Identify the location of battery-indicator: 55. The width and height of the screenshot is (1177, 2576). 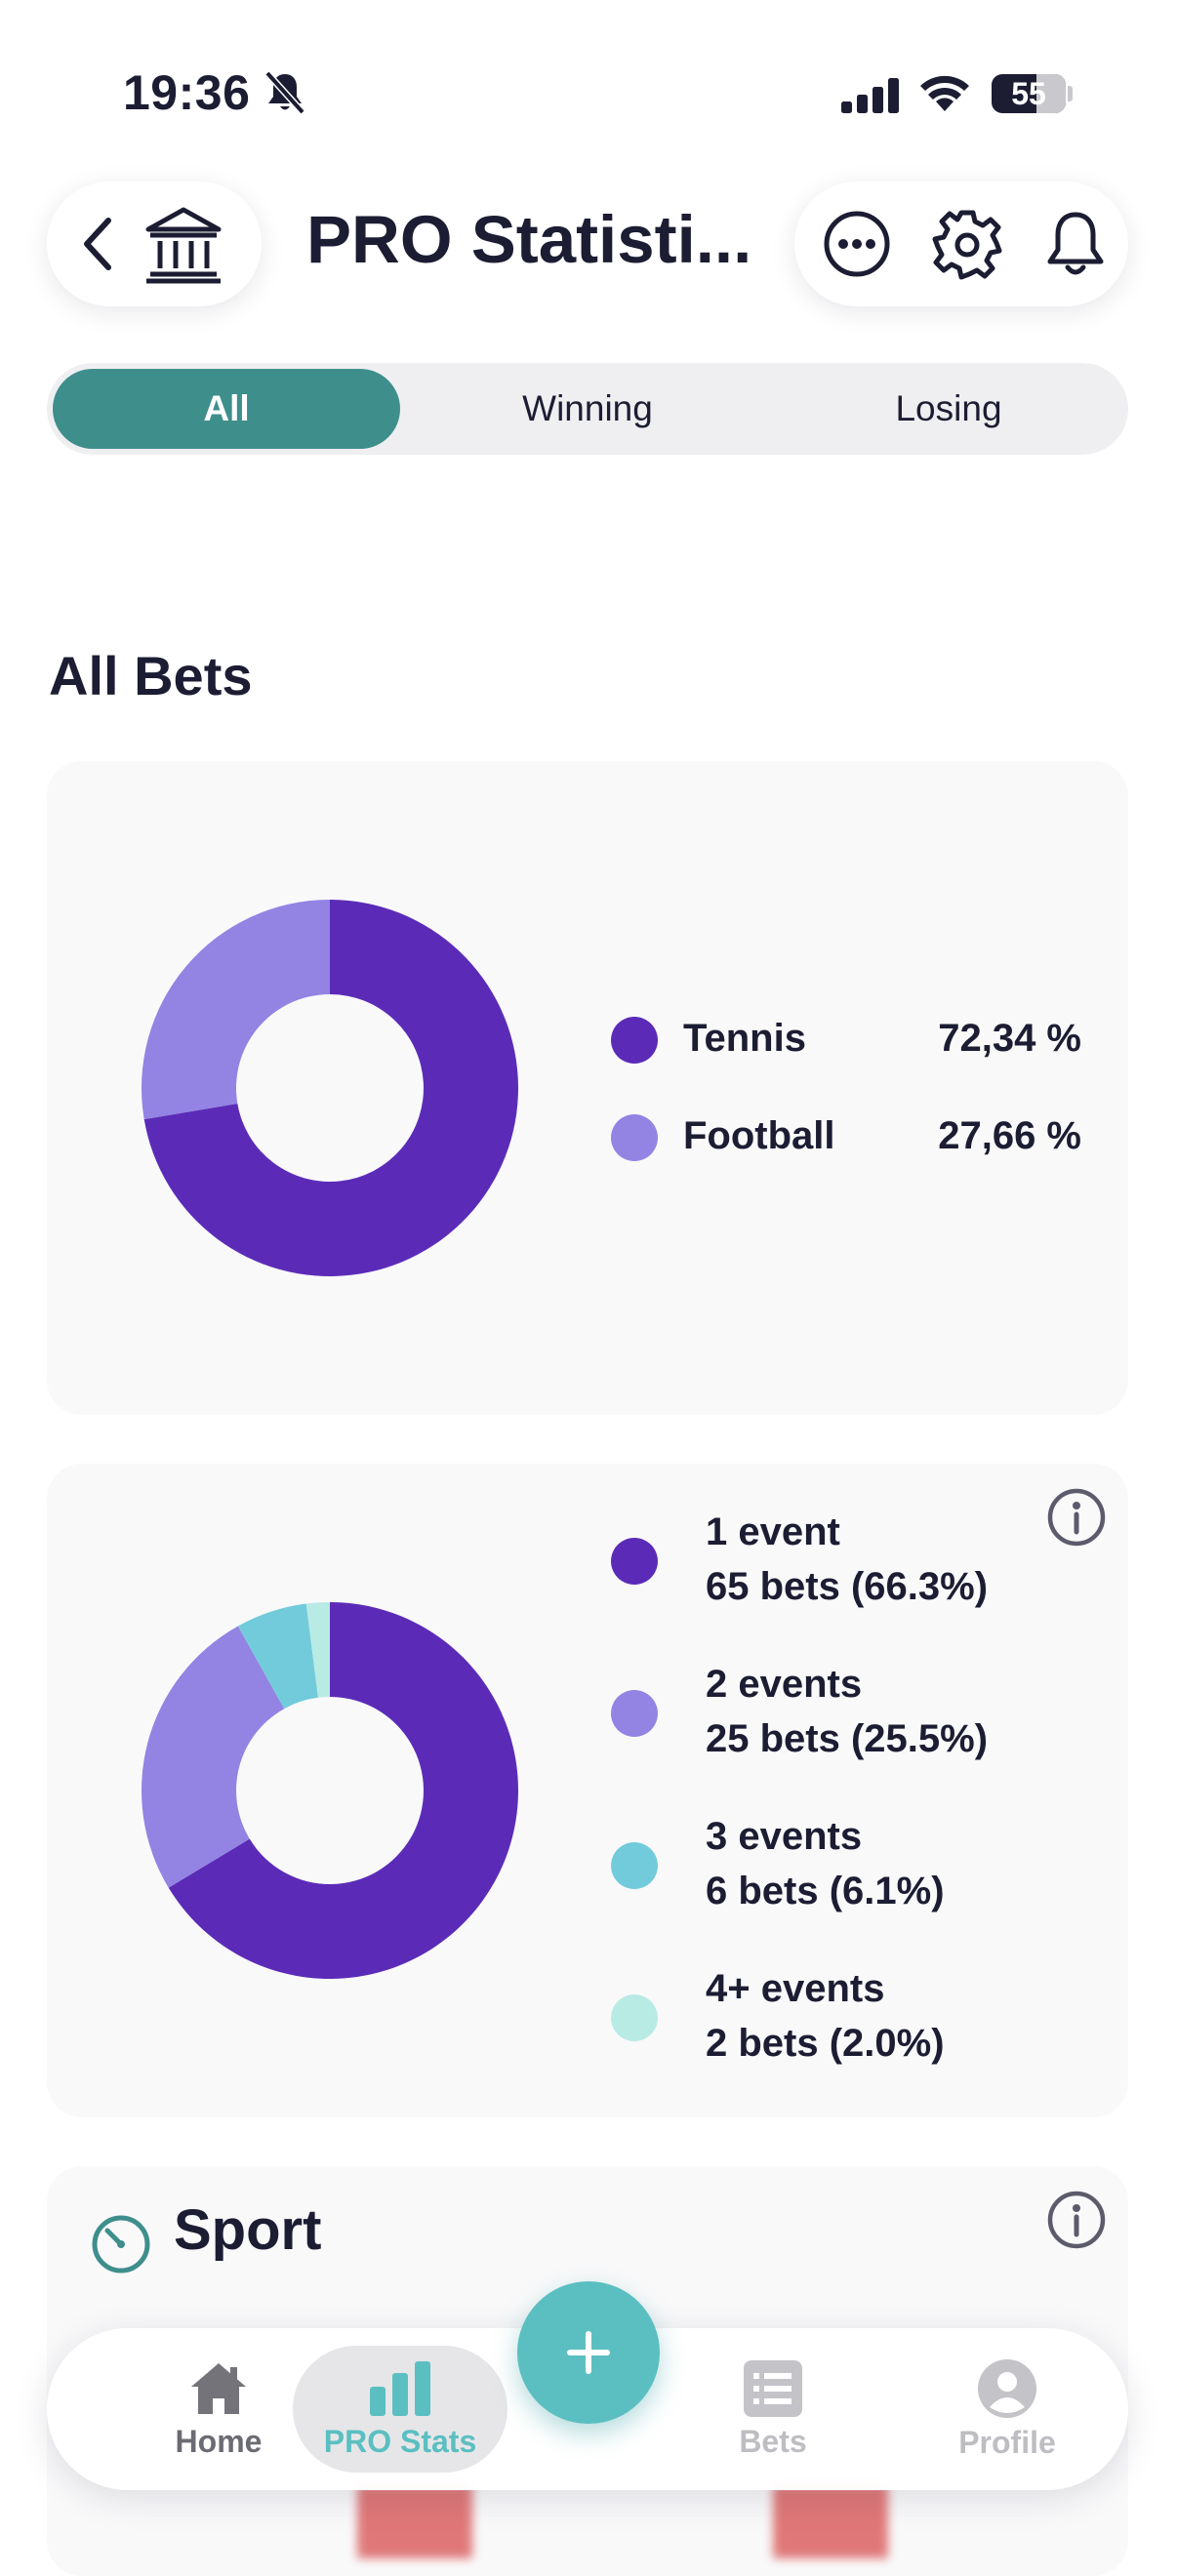
(1029, 93).